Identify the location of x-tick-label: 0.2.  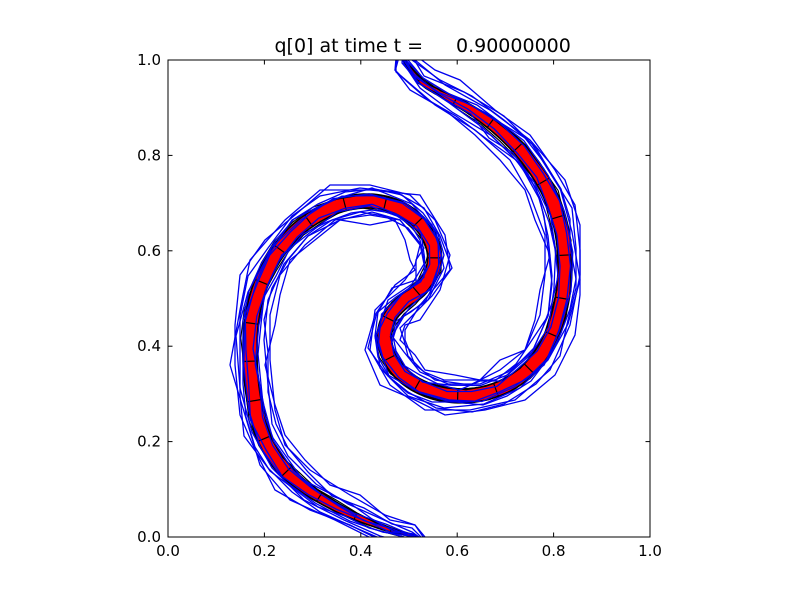
(264, 551).